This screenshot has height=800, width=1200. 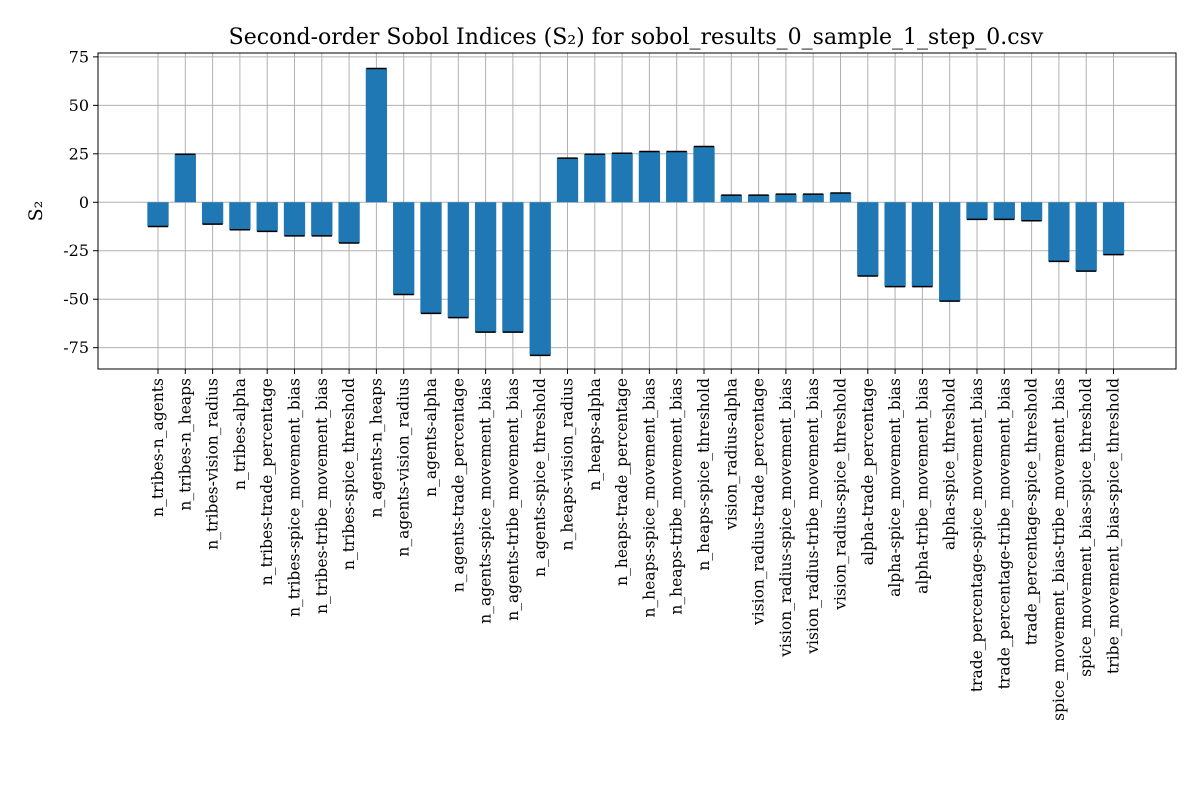 I want to click on x-tick-label: n_heaps-alpha, so click(x=595, y=434).